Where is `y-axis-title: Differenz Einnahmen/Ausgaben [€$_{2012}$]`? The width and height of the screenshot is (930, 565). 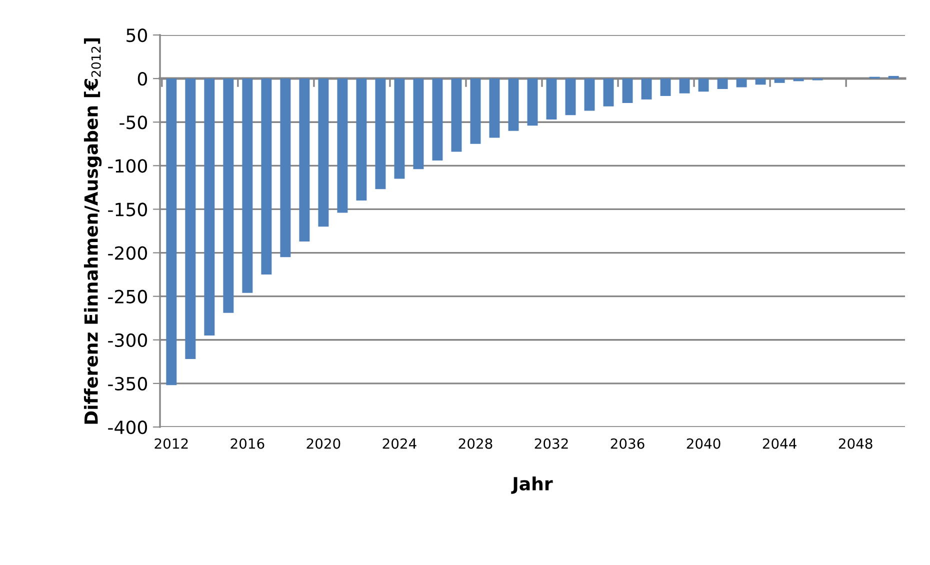
y-axis-title: Differenz Einnahmen/Ausgaben [€$_{2012}$] is located at coordinates (93, 231).